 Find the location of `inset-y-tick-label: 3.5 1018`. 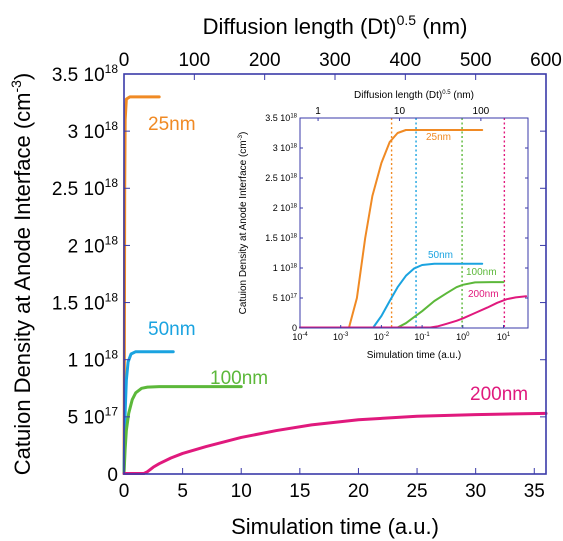

inset-y-tick-label: 3.5 1018 is located at coordinates (281, 118).